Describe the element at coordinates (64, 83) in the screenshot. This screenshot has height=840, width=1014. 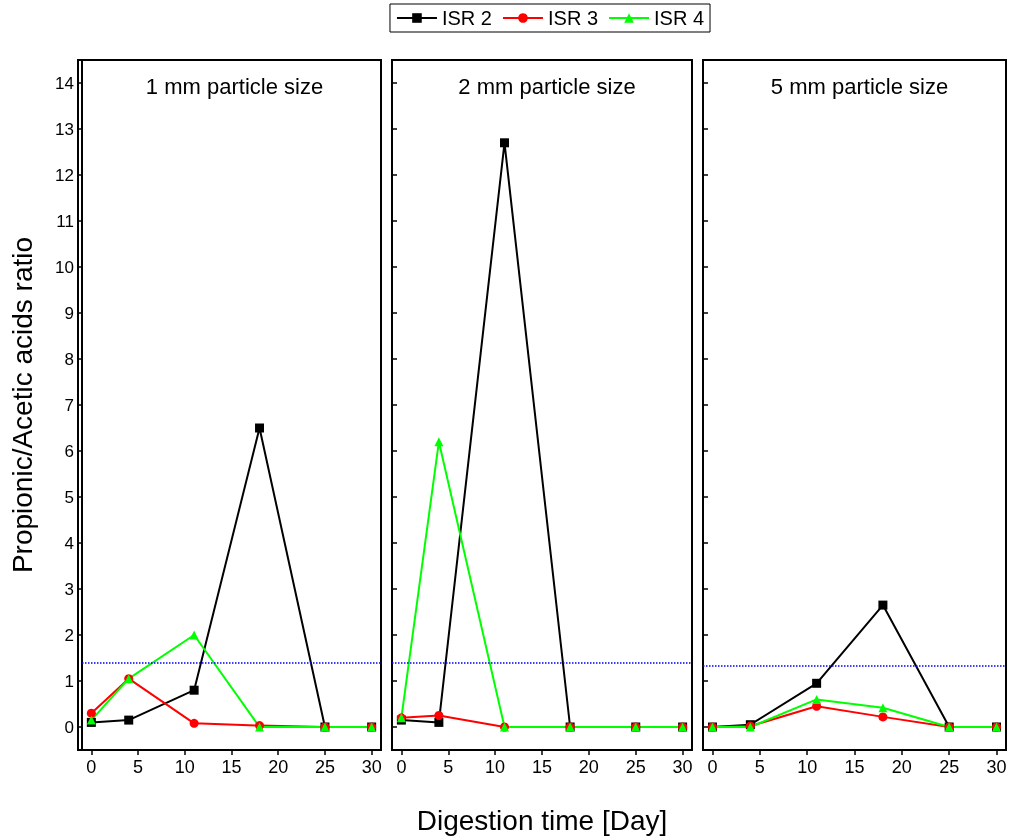
I see `y-tick-label: 14` at that location.